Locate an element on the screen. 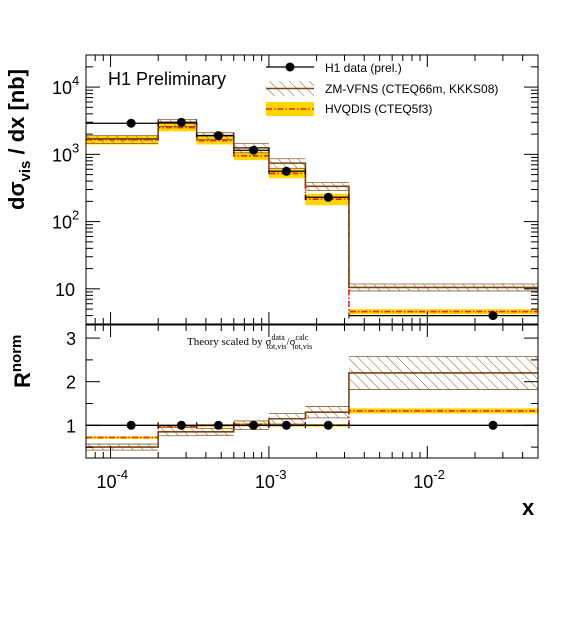  bottom-y-tick-label-2: 3 is located at coordinates (71, 339).